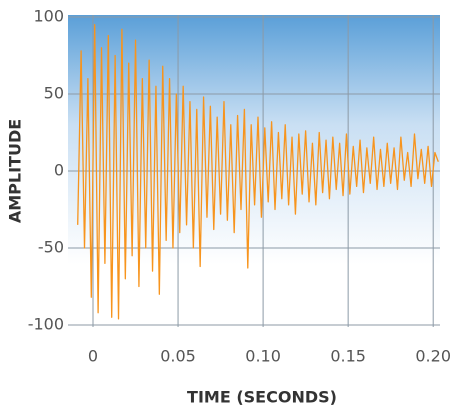 The width and height of the screenshot is (456, 417). What do you see at coordinates (46, 324) in the screenshot?
I see `y-tick-label: -100` at bounding box center [46, 324].